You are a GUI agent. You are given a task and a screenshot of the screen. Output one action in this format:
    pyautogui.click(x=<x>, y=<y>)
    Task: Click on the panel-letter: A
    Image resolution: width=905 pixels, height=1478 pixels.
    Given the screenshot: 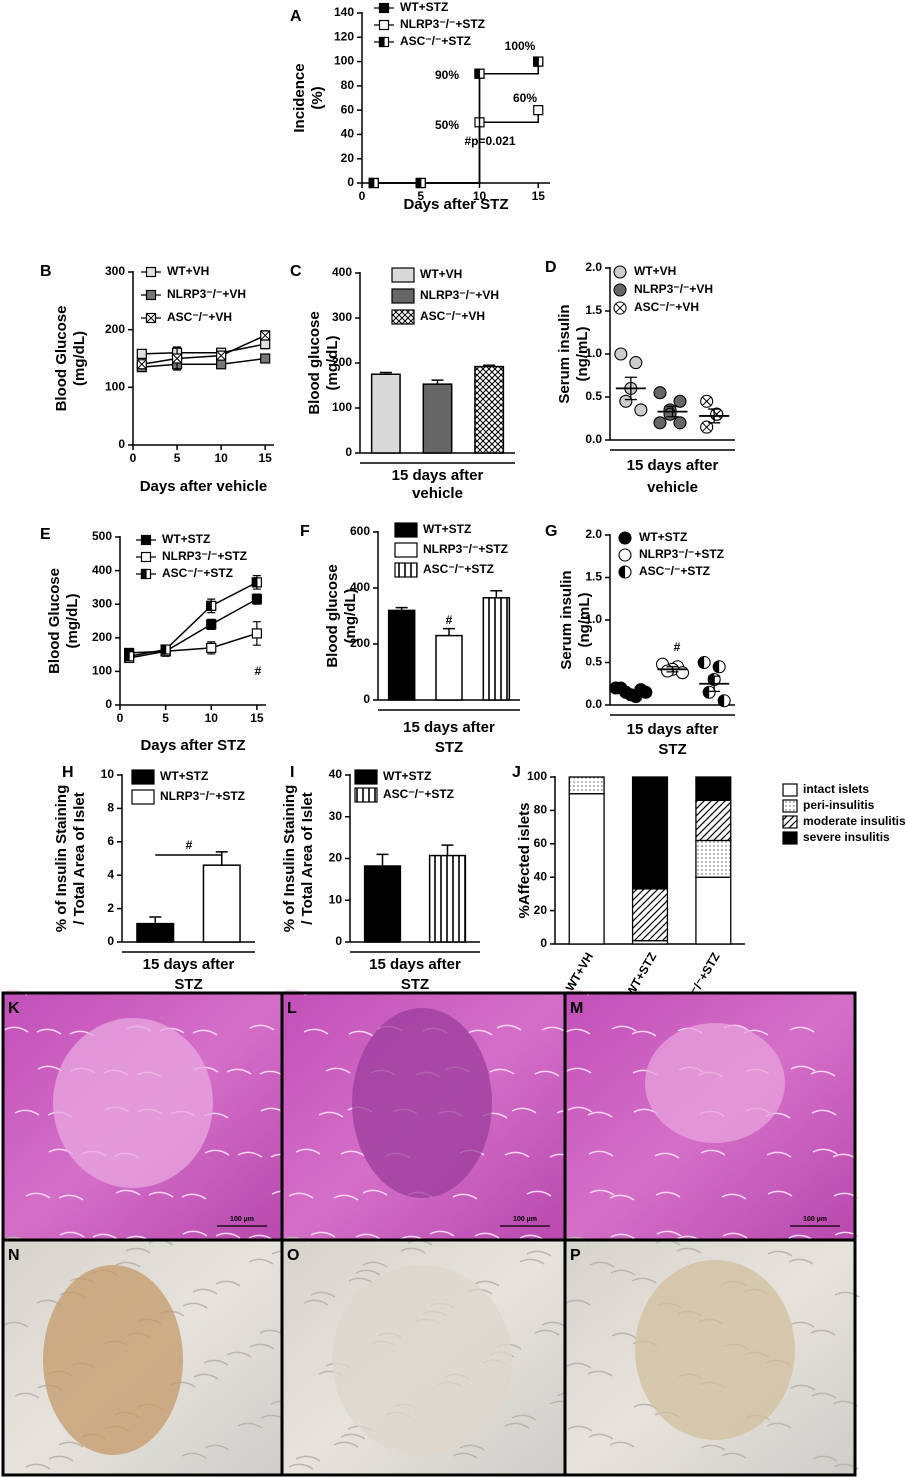 What is the action you would take?
    pyautogui.click(x=296, y=16)
    